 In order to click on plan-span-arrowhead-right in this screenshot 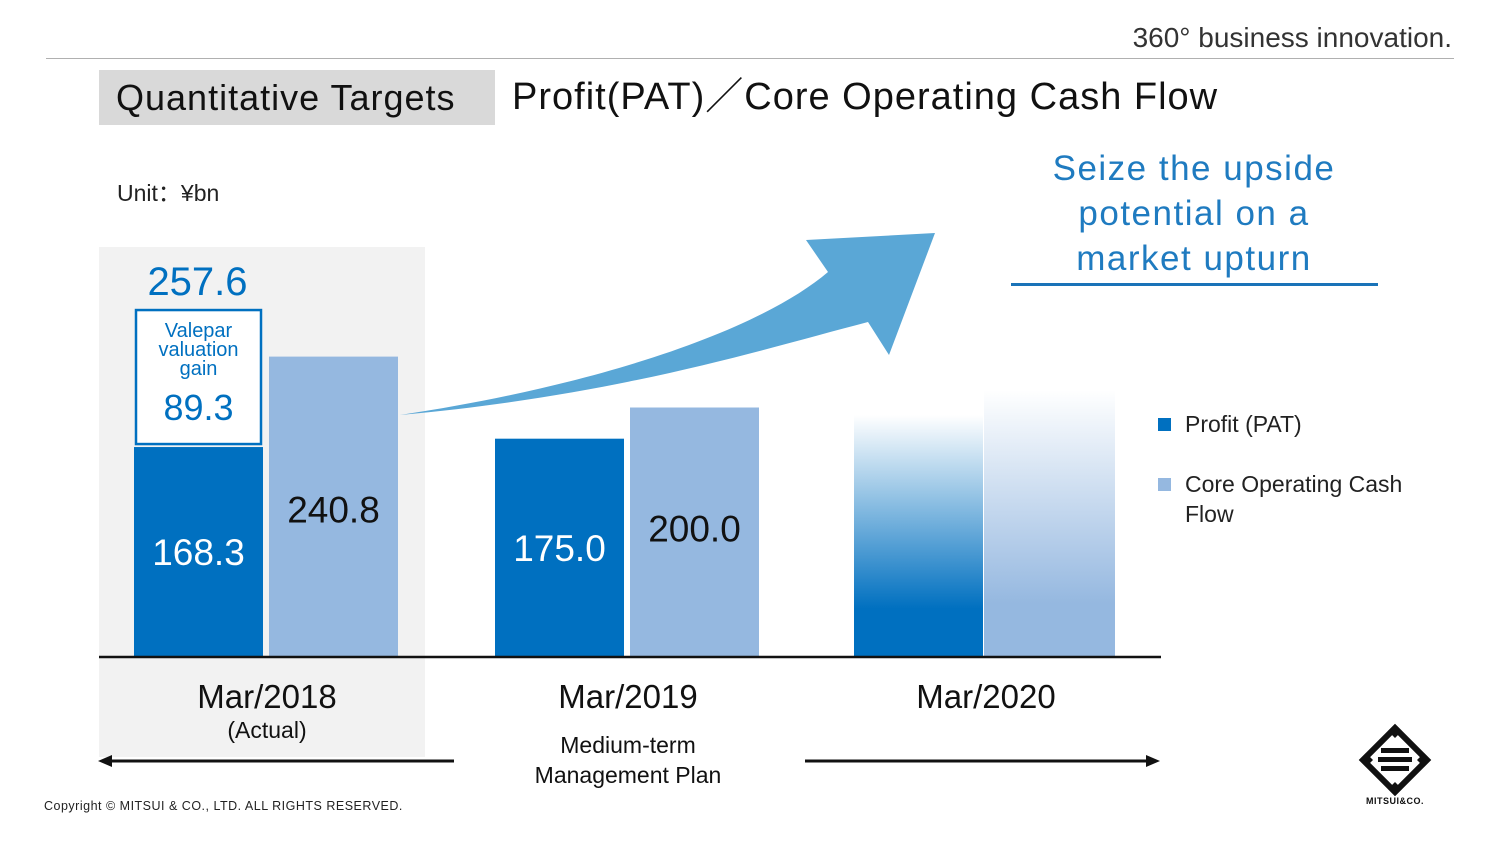, I will do `click(1153, 761)`.